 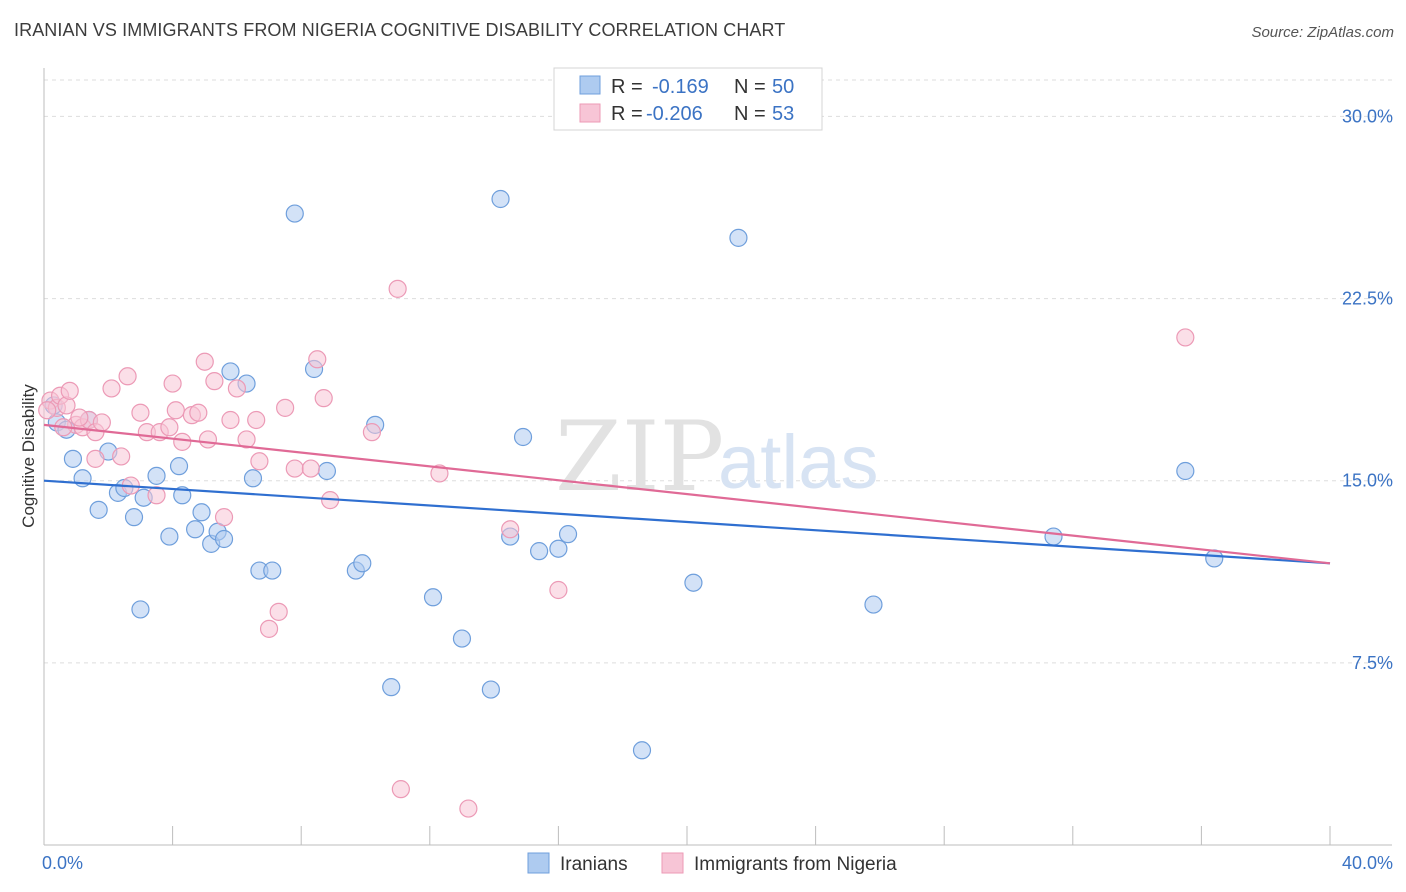 I want to click on y-tick-label: 30.0%, so click(x=1367, y=116).